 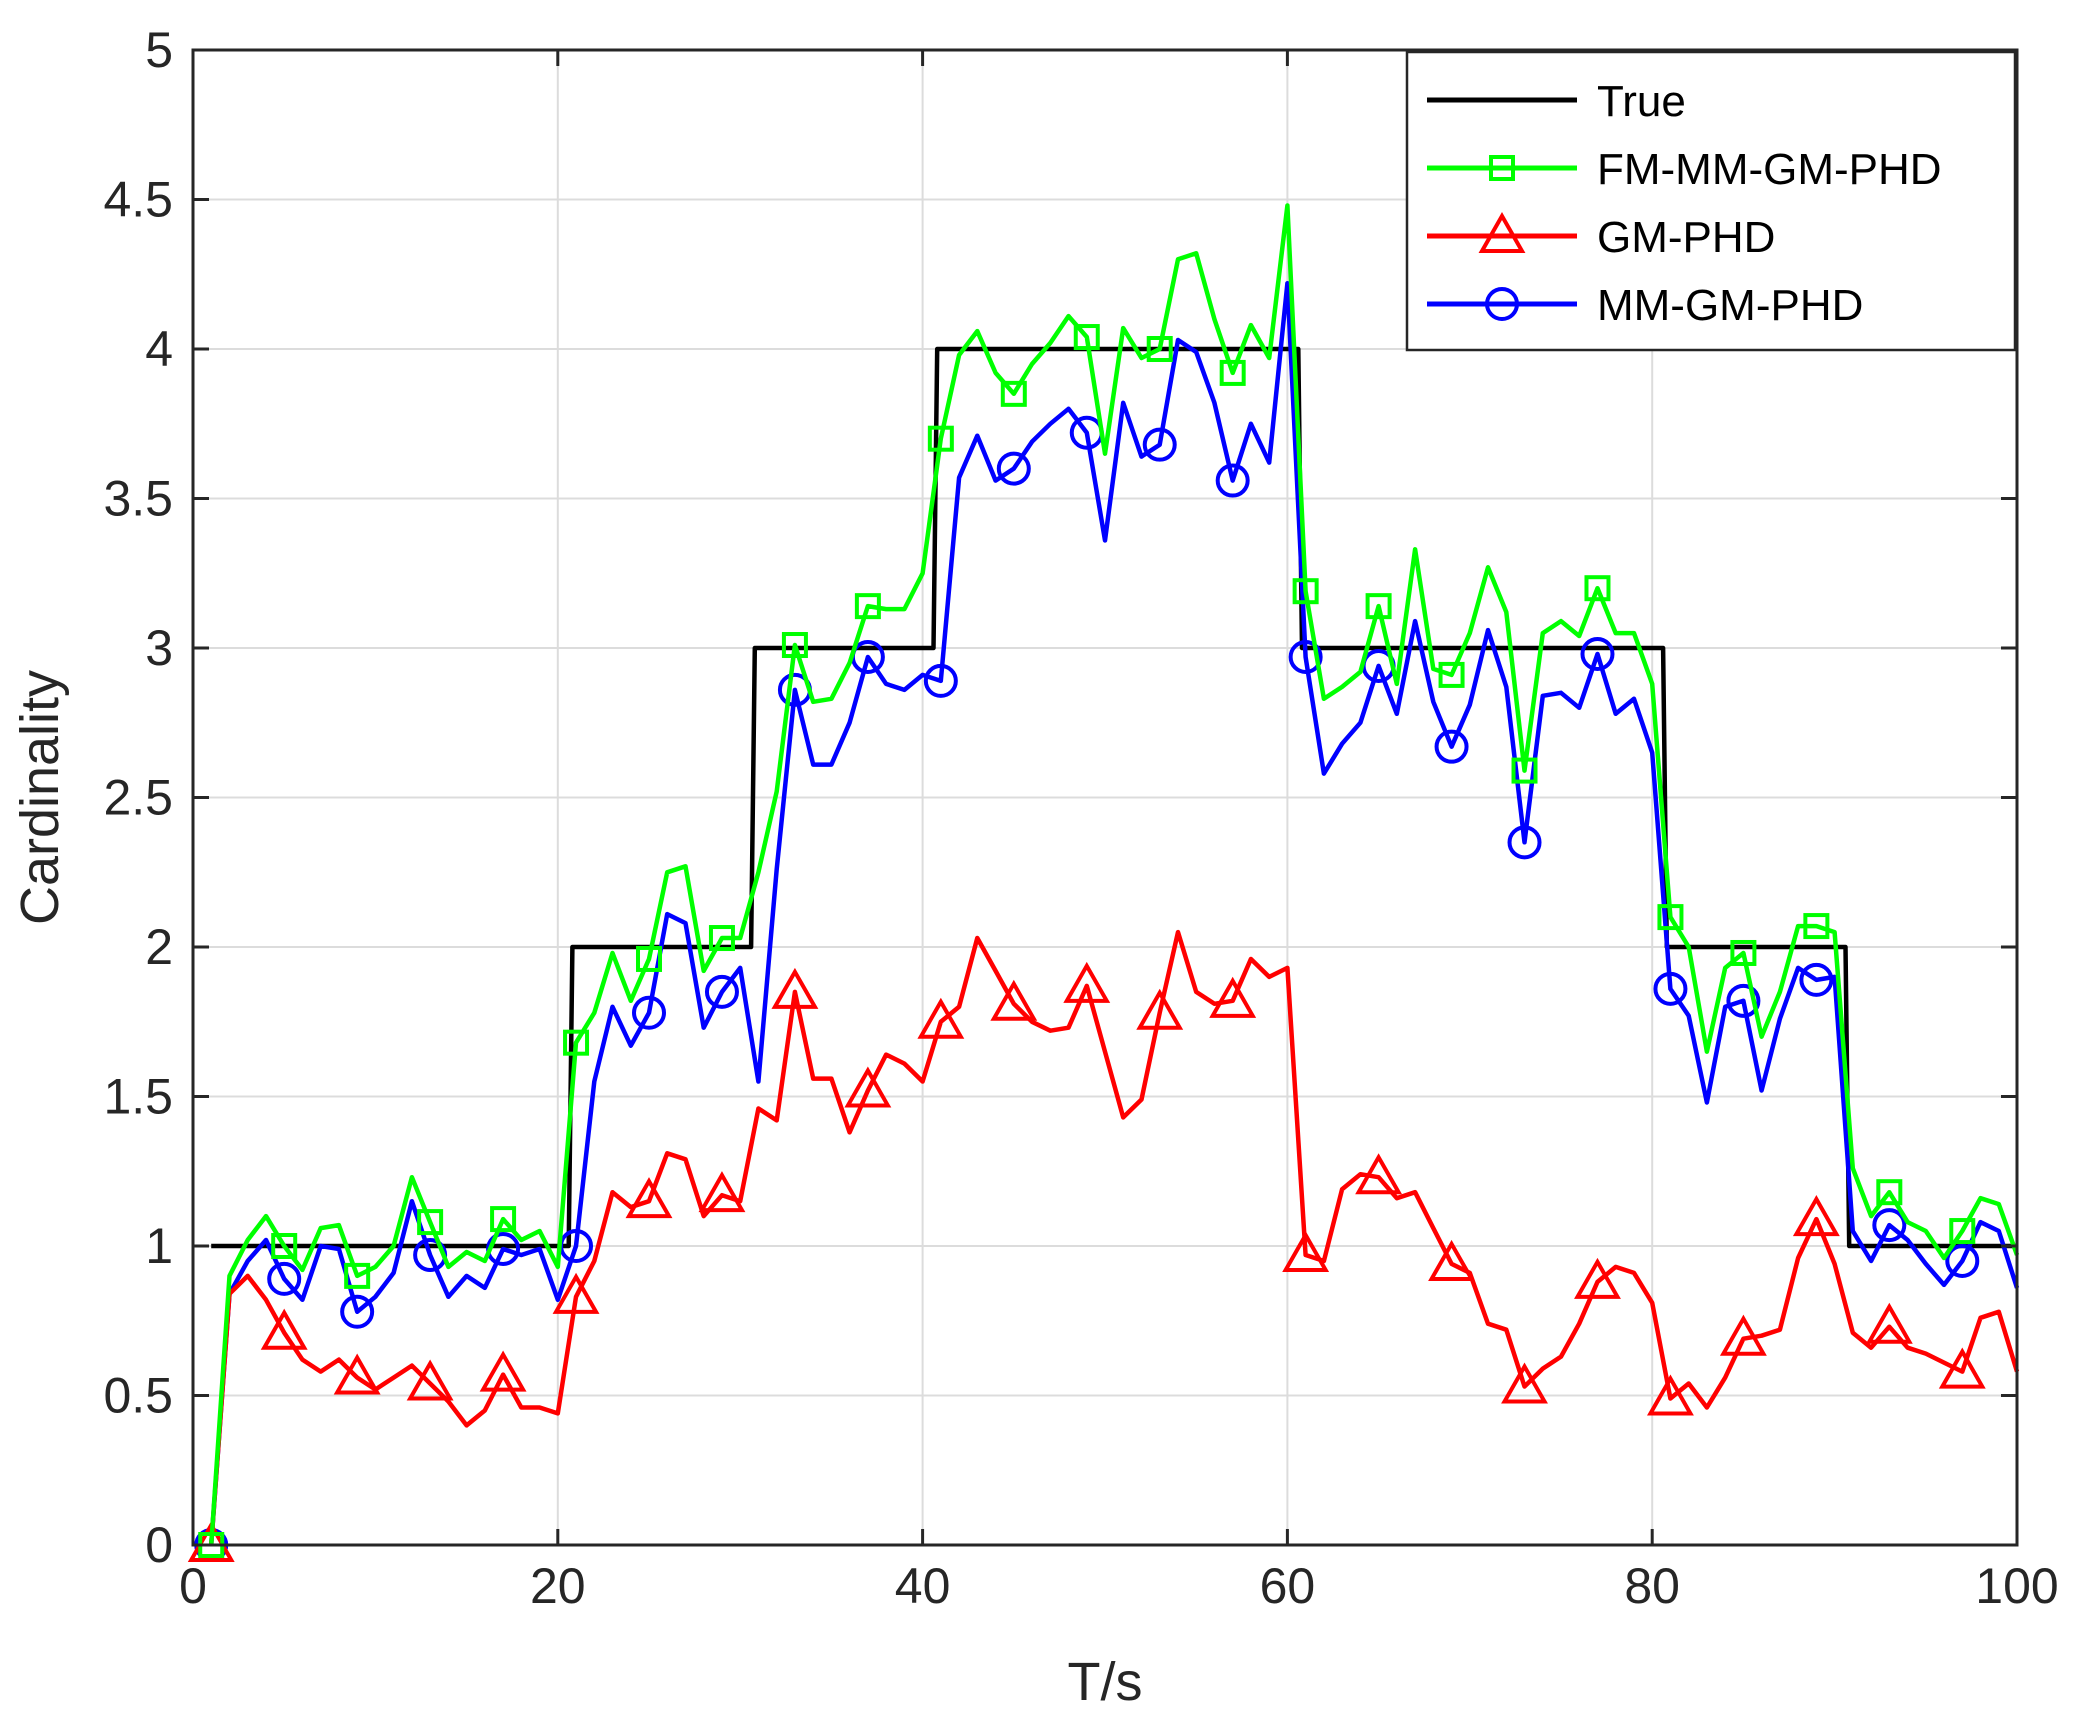 What do you see at coordinates (923, 1586) in the screenshot?
I see `x-tick-label: 40` at bounding box center [923, 1586].